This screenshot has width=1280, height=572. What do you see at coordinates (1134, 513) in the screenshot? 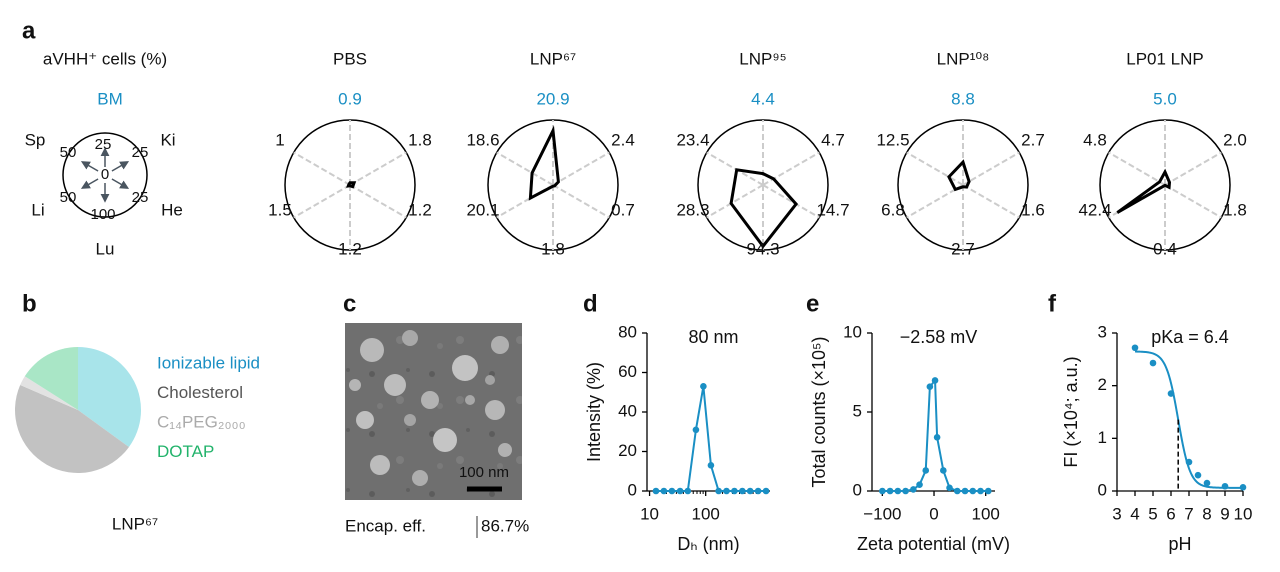
I see `x-tick-label: 4` at bounding box center [1134, 513].